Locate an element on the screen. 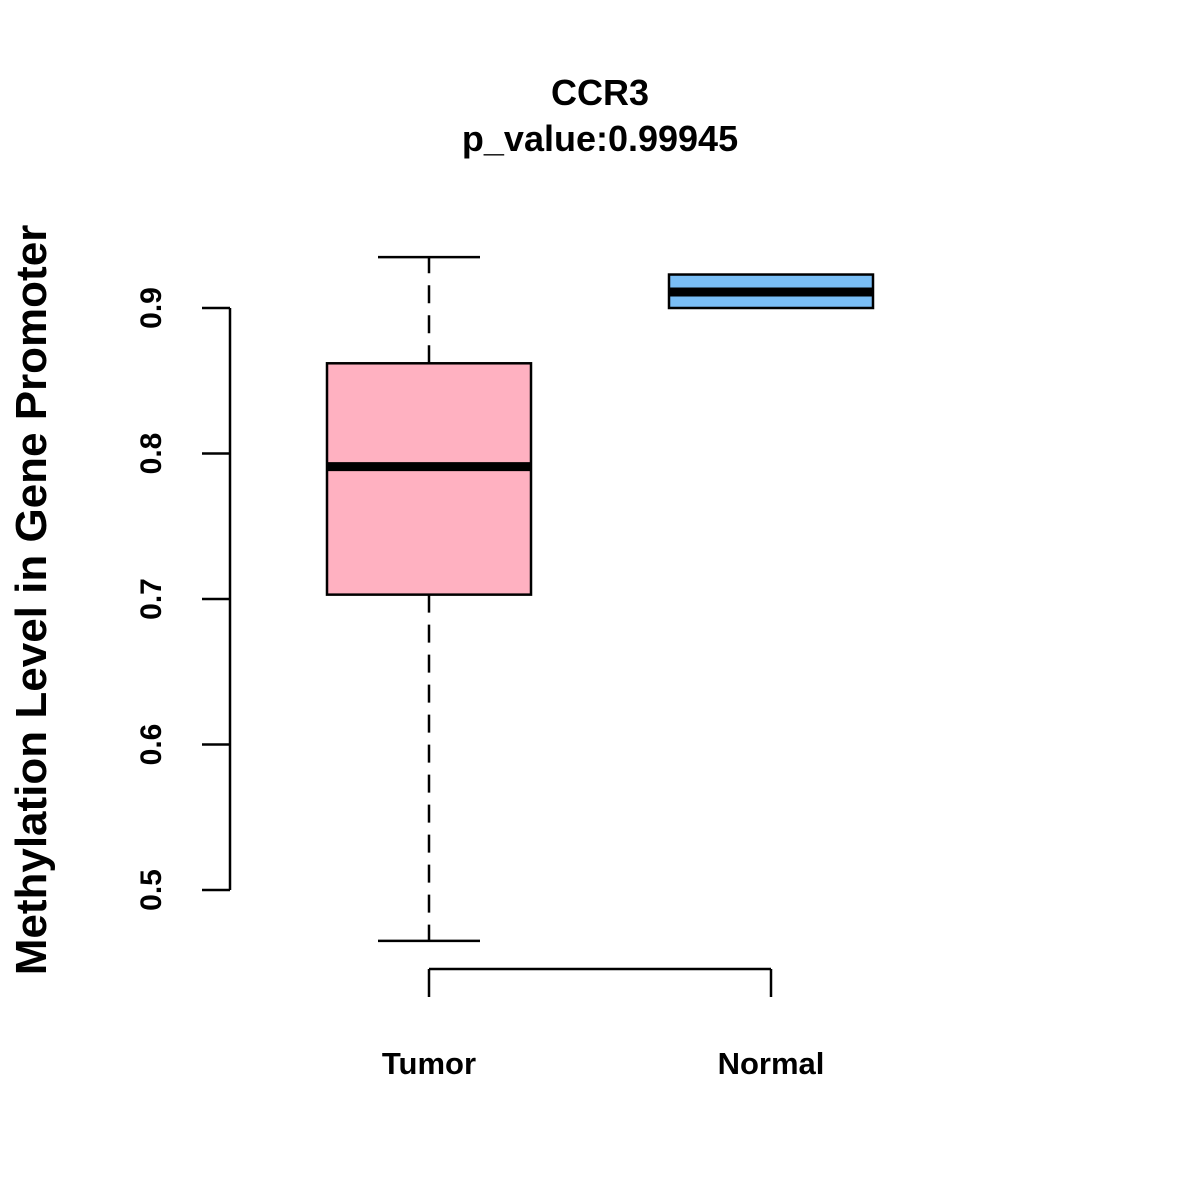  y-tick-label: 0.8 is located at coordinates (151, 454).